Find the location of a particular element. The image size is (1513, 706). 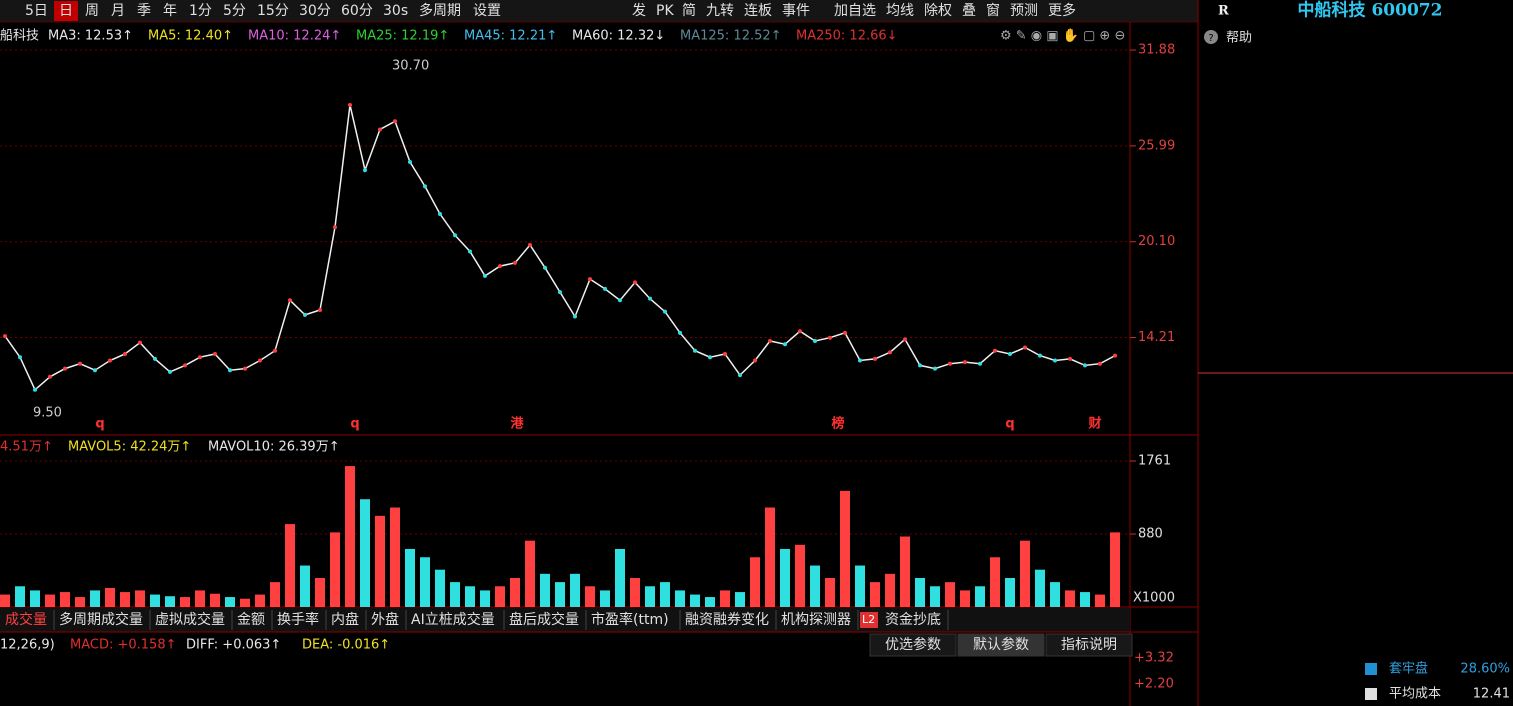

indicator-tab: 换手率 is located at coordinates (298, 619).